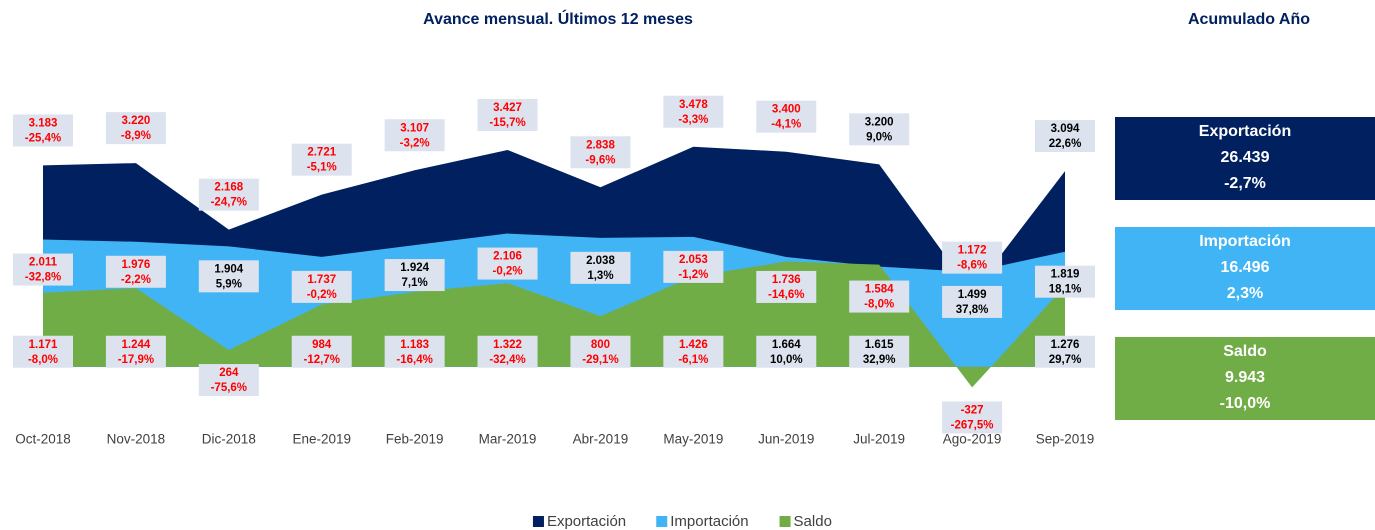  Describe the element at coordinates (972, 266) in the screenshot. I see `change-label: -8,6%` at that location.